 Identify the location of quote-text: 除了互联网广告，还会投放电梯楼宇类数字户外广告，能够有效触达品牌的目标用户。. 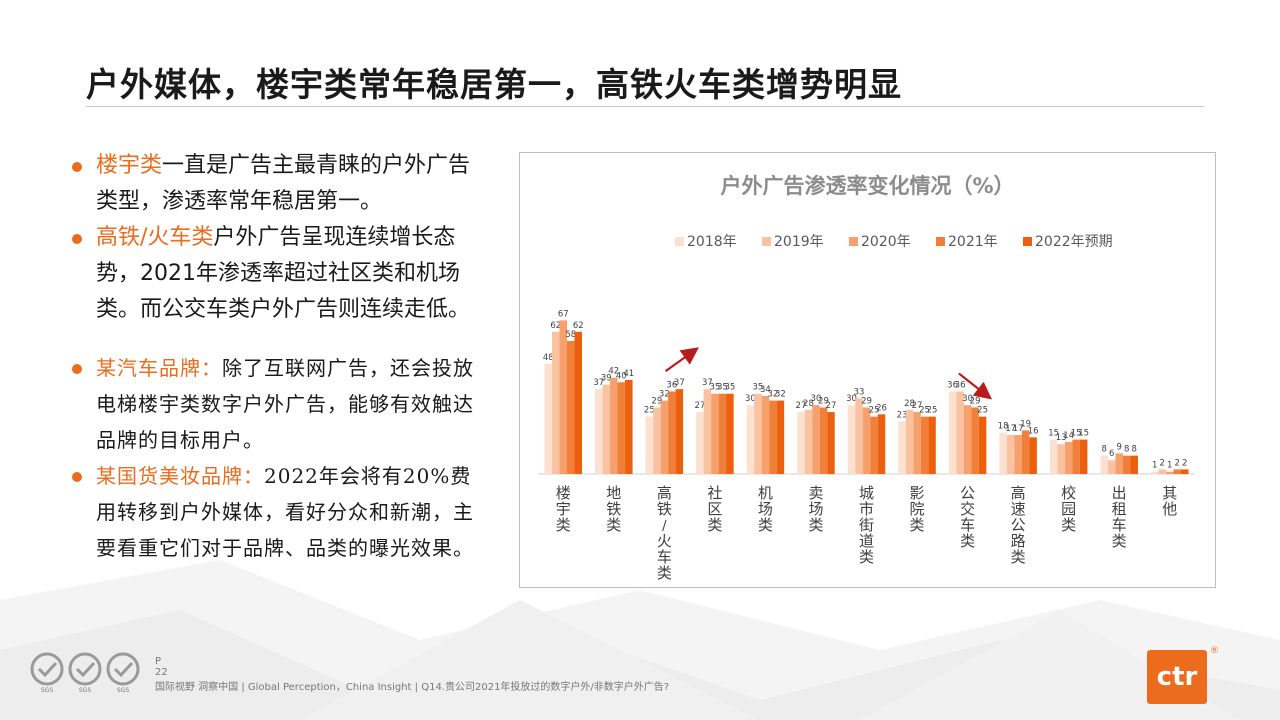
(285, 404).